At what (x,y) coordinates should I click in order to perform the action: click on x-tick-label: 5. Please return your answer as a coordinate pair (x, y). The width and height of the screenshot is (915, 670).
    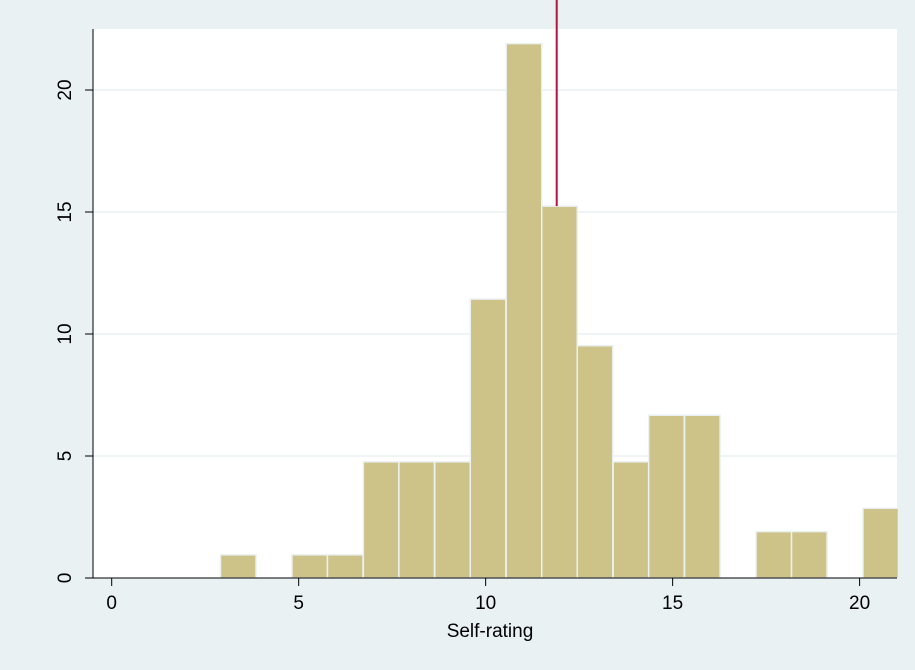
    Looking at the image, I should click on (298, 603).